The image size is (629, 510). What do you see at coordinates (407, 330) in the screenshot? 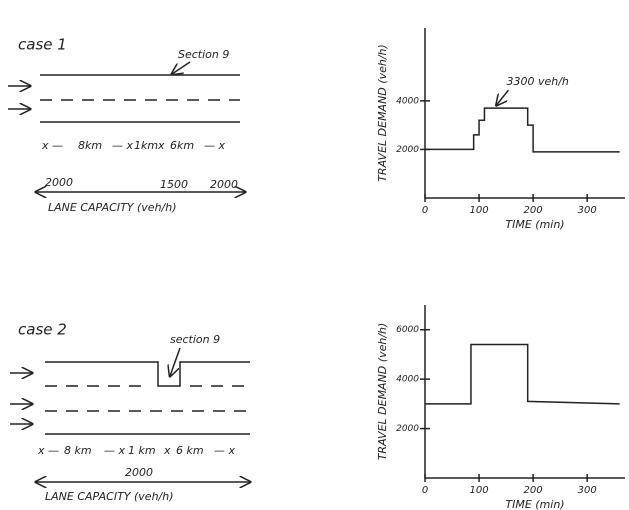
I see `y-tick-label: 6000` at bounding box center [407, 330].